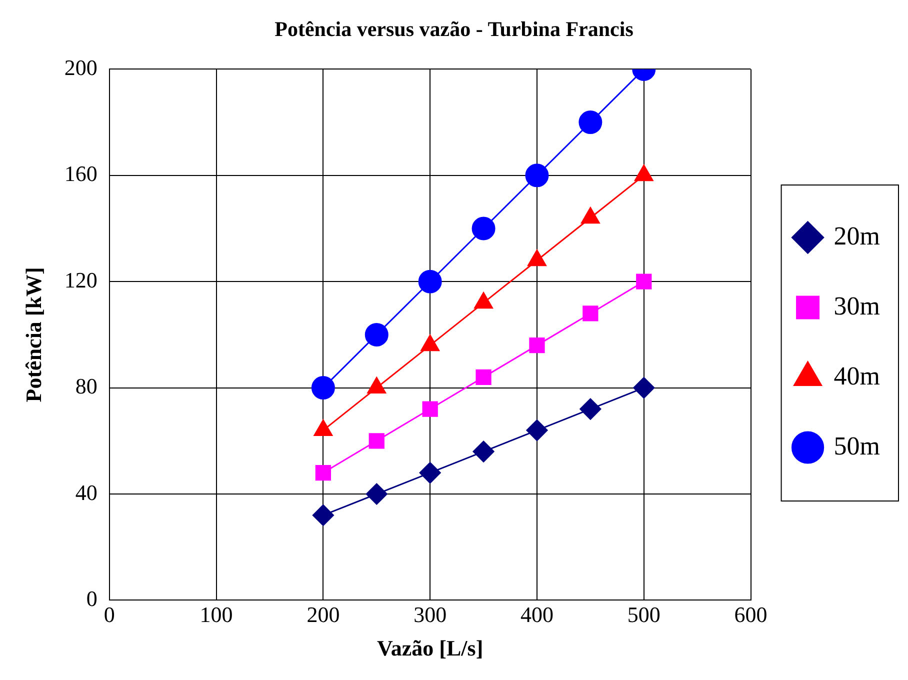 Image resolution: width=908 pixels, height=680 pixels. What do you see at coordinates (857, 305) in the screenshot?
I see `legend-label: 30m` at bounding box center [857, 305].